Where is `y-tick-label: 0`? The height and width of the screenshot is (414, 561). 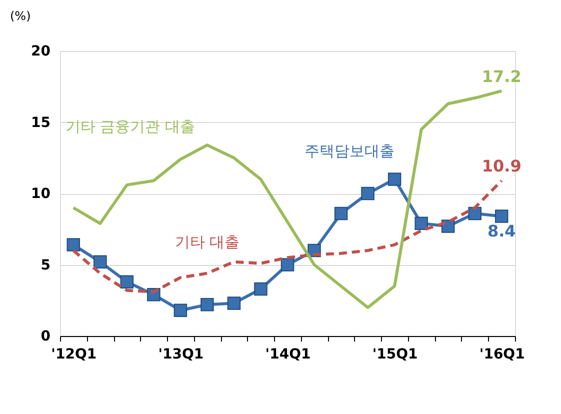
y-tick-label: 0 is located at coordinates (45, 336).